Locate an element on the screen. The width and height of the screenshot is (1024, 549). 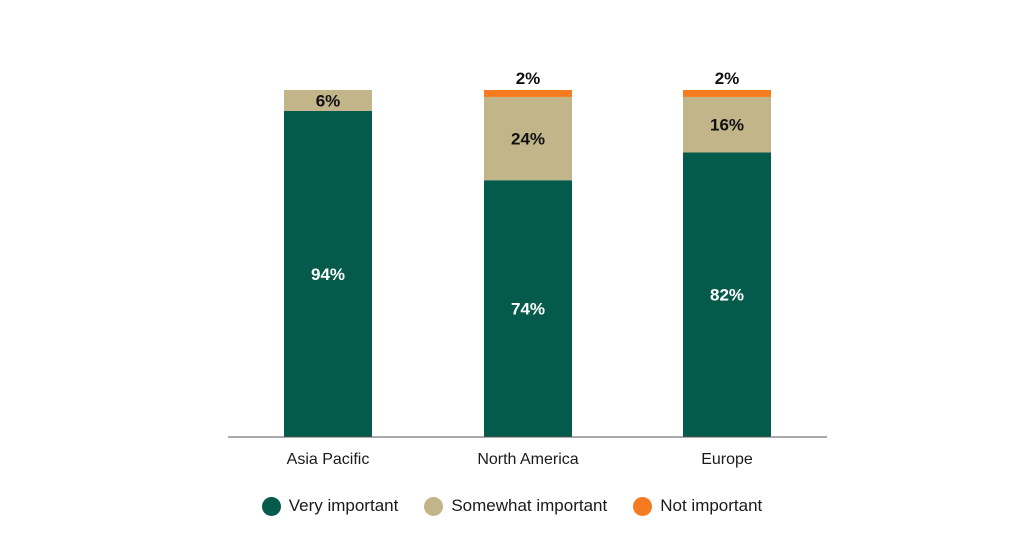
legend-label-somewhat-important: Somewhat important is located at coordinates (529, 505).